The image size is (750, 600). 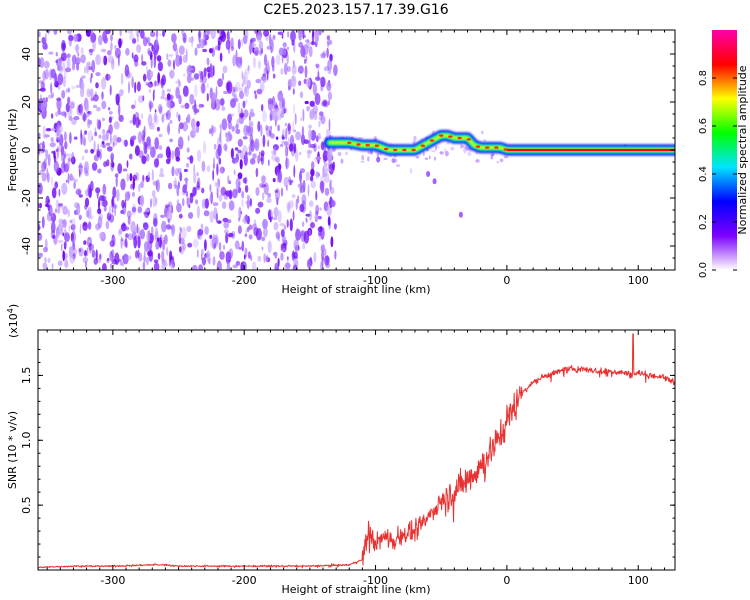 I want to click on spectrogram-stray-blob, so click(x=428, y=174).